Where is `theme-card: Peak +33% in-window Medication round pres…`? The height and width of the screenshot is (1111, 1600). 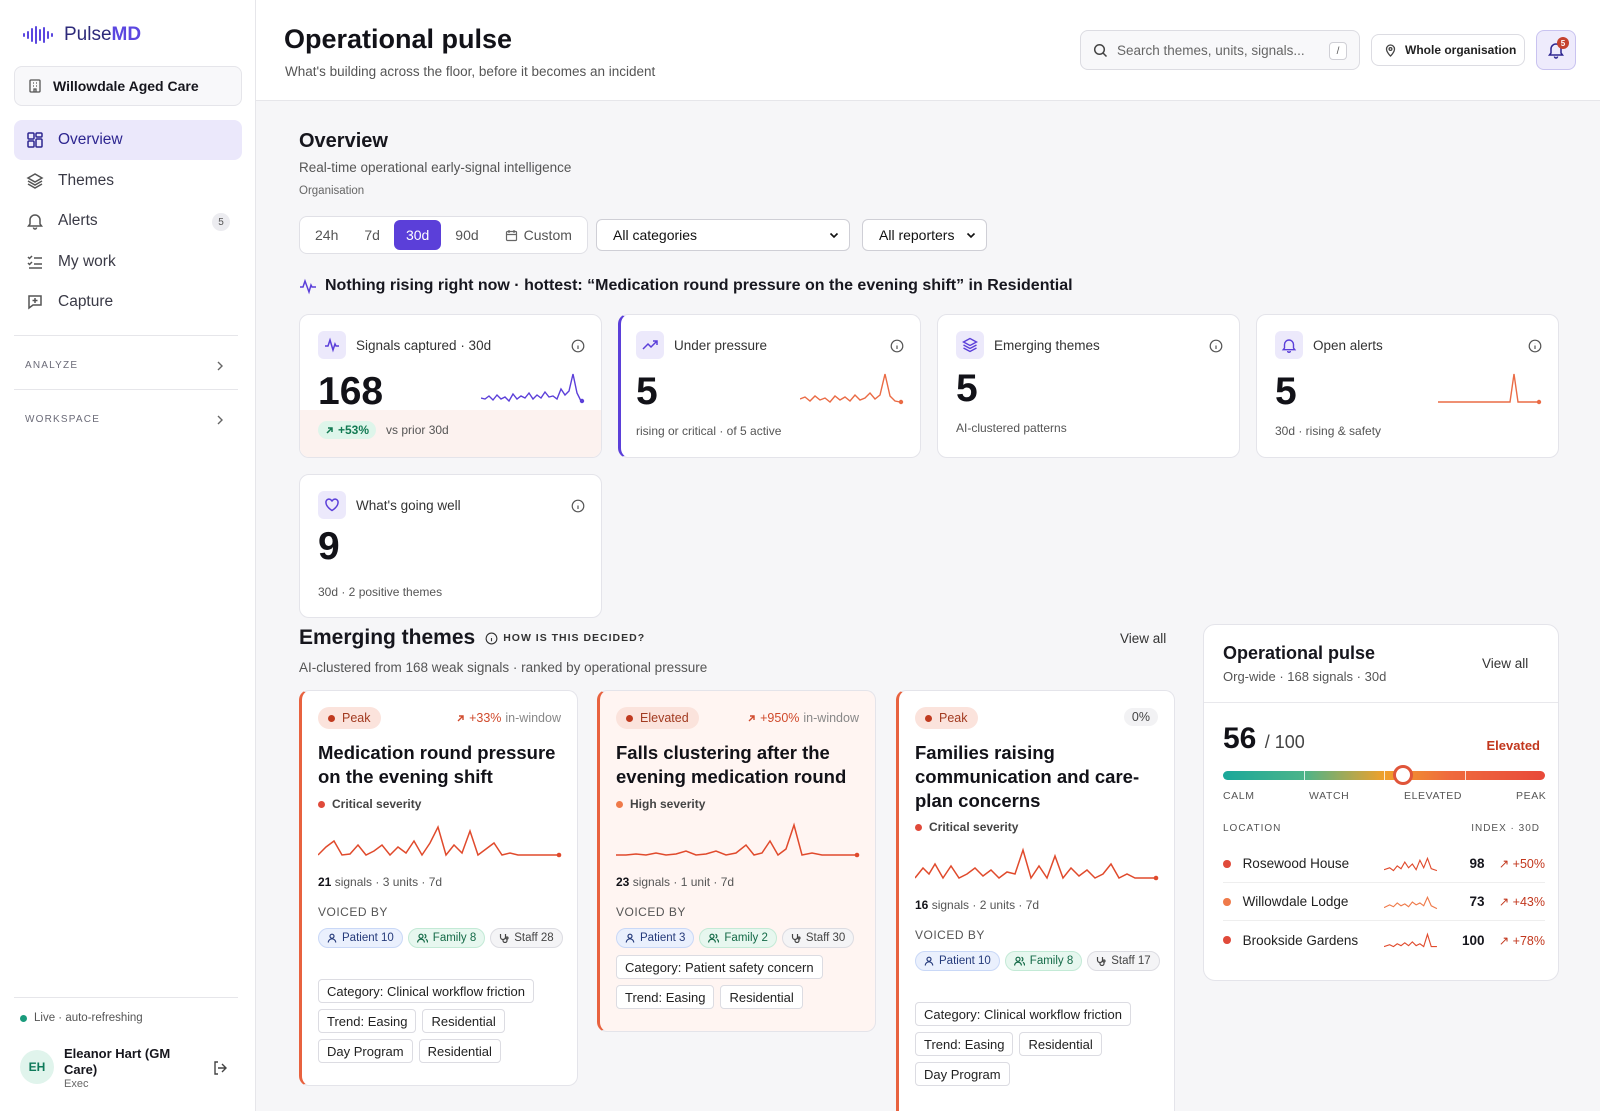
theme-card: Peak +33% in-window Medication round pres… is located at coordinates (438, 888).